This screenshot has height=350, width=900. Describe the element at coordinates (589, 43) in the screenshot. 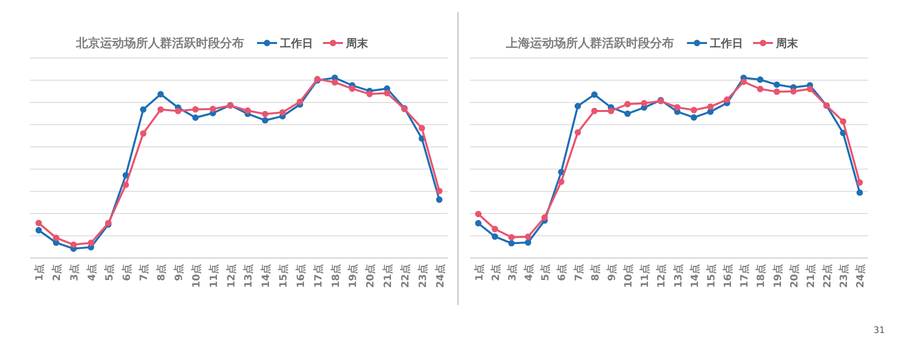

I see `chart-title: 上海运动场所人群活跃时段分布` at that location.